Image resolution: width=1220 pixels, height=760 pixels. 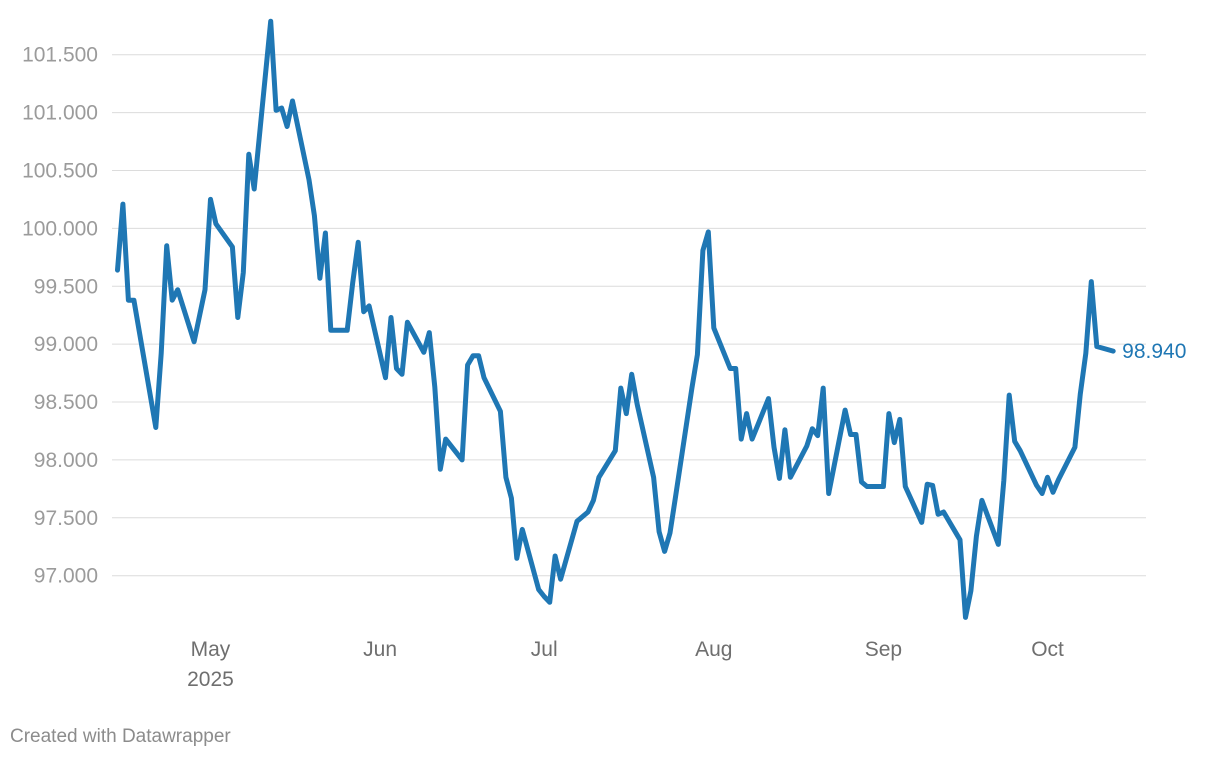 What do you see at coordinates (625, 664) in the screenshot?
I see `x-axis: May 2025 Jun Jul Aug Sep Oct` at bounding box center [625, 664].